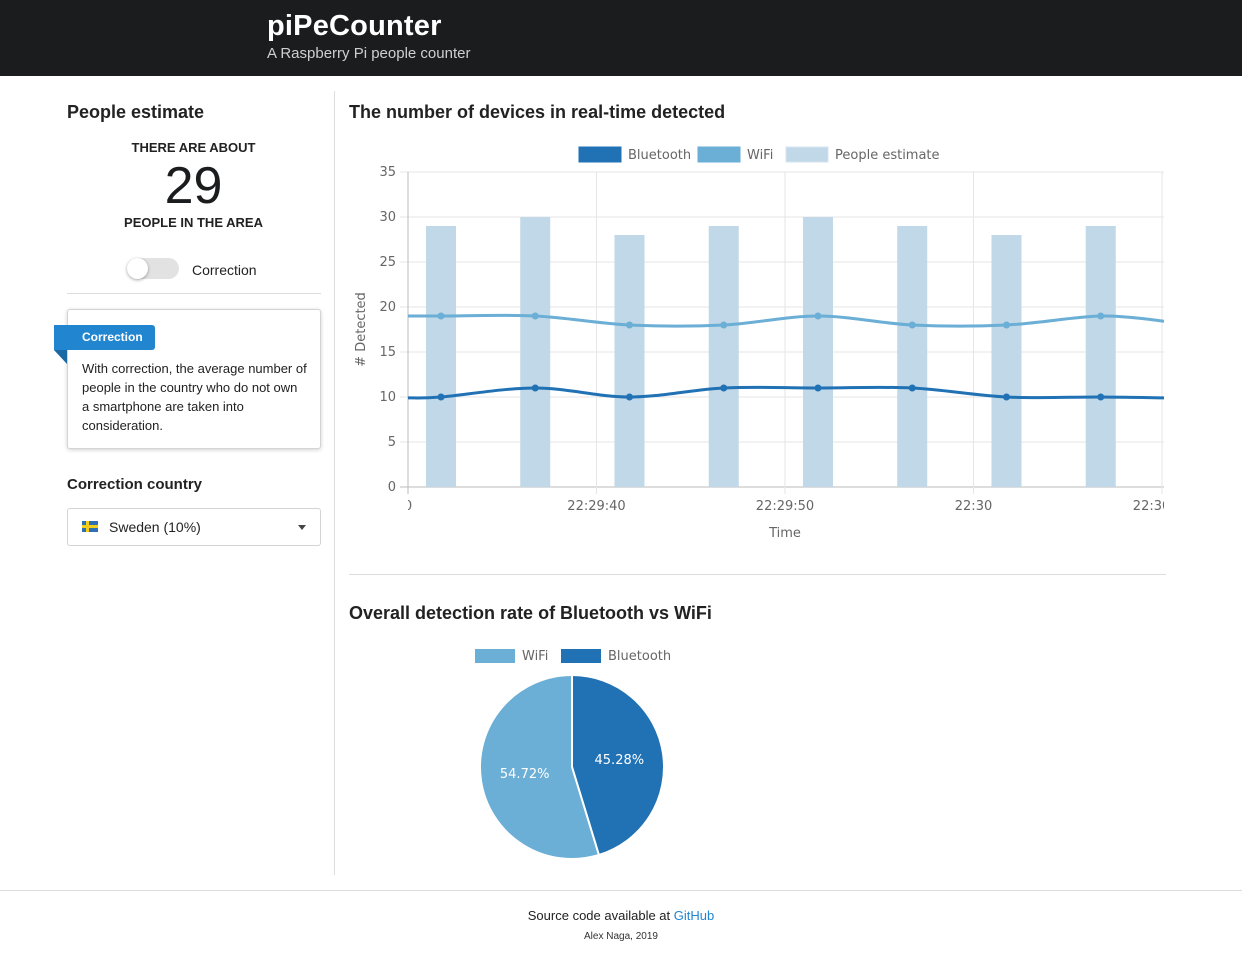  Describe the element at coordinates (387, 172) in the screenshot. I see `y-tick-label: 35` at that location.